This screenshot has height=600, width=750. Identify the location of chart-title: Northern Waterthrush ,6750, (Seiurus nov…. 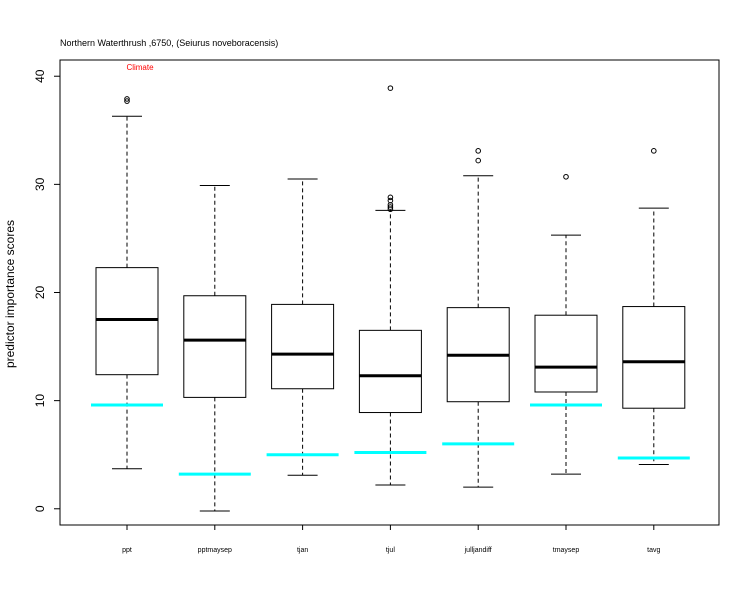
(169, 43).